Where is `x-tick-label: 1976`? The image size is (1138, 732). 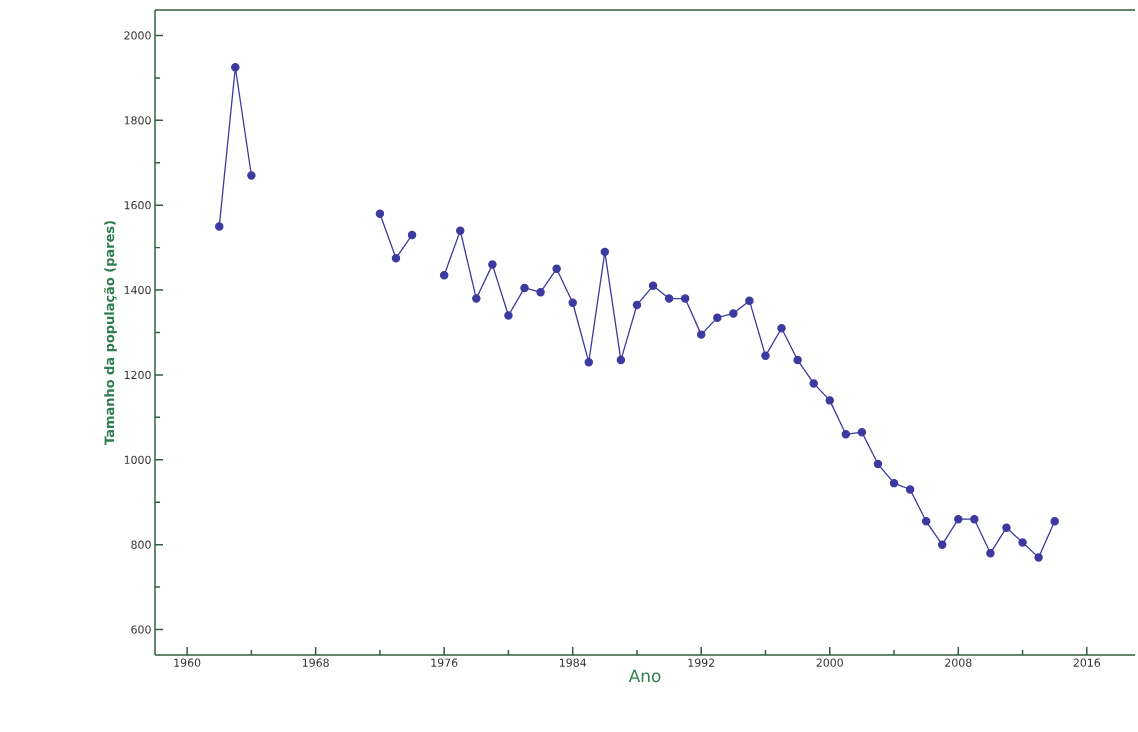
x-tick-label: 1976 is located at coordinates (444, 662).